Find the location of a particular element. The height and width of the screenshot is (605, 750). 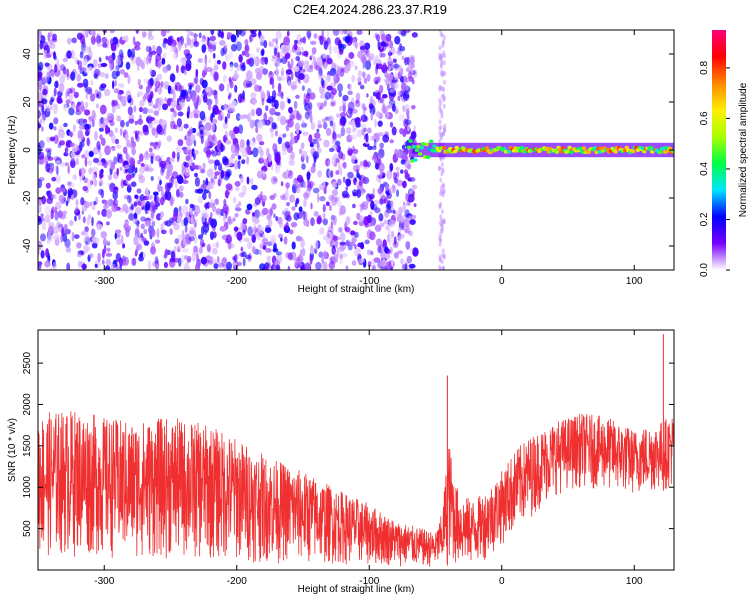

x-tick-label: 0 is located at coordinates (502, 281).